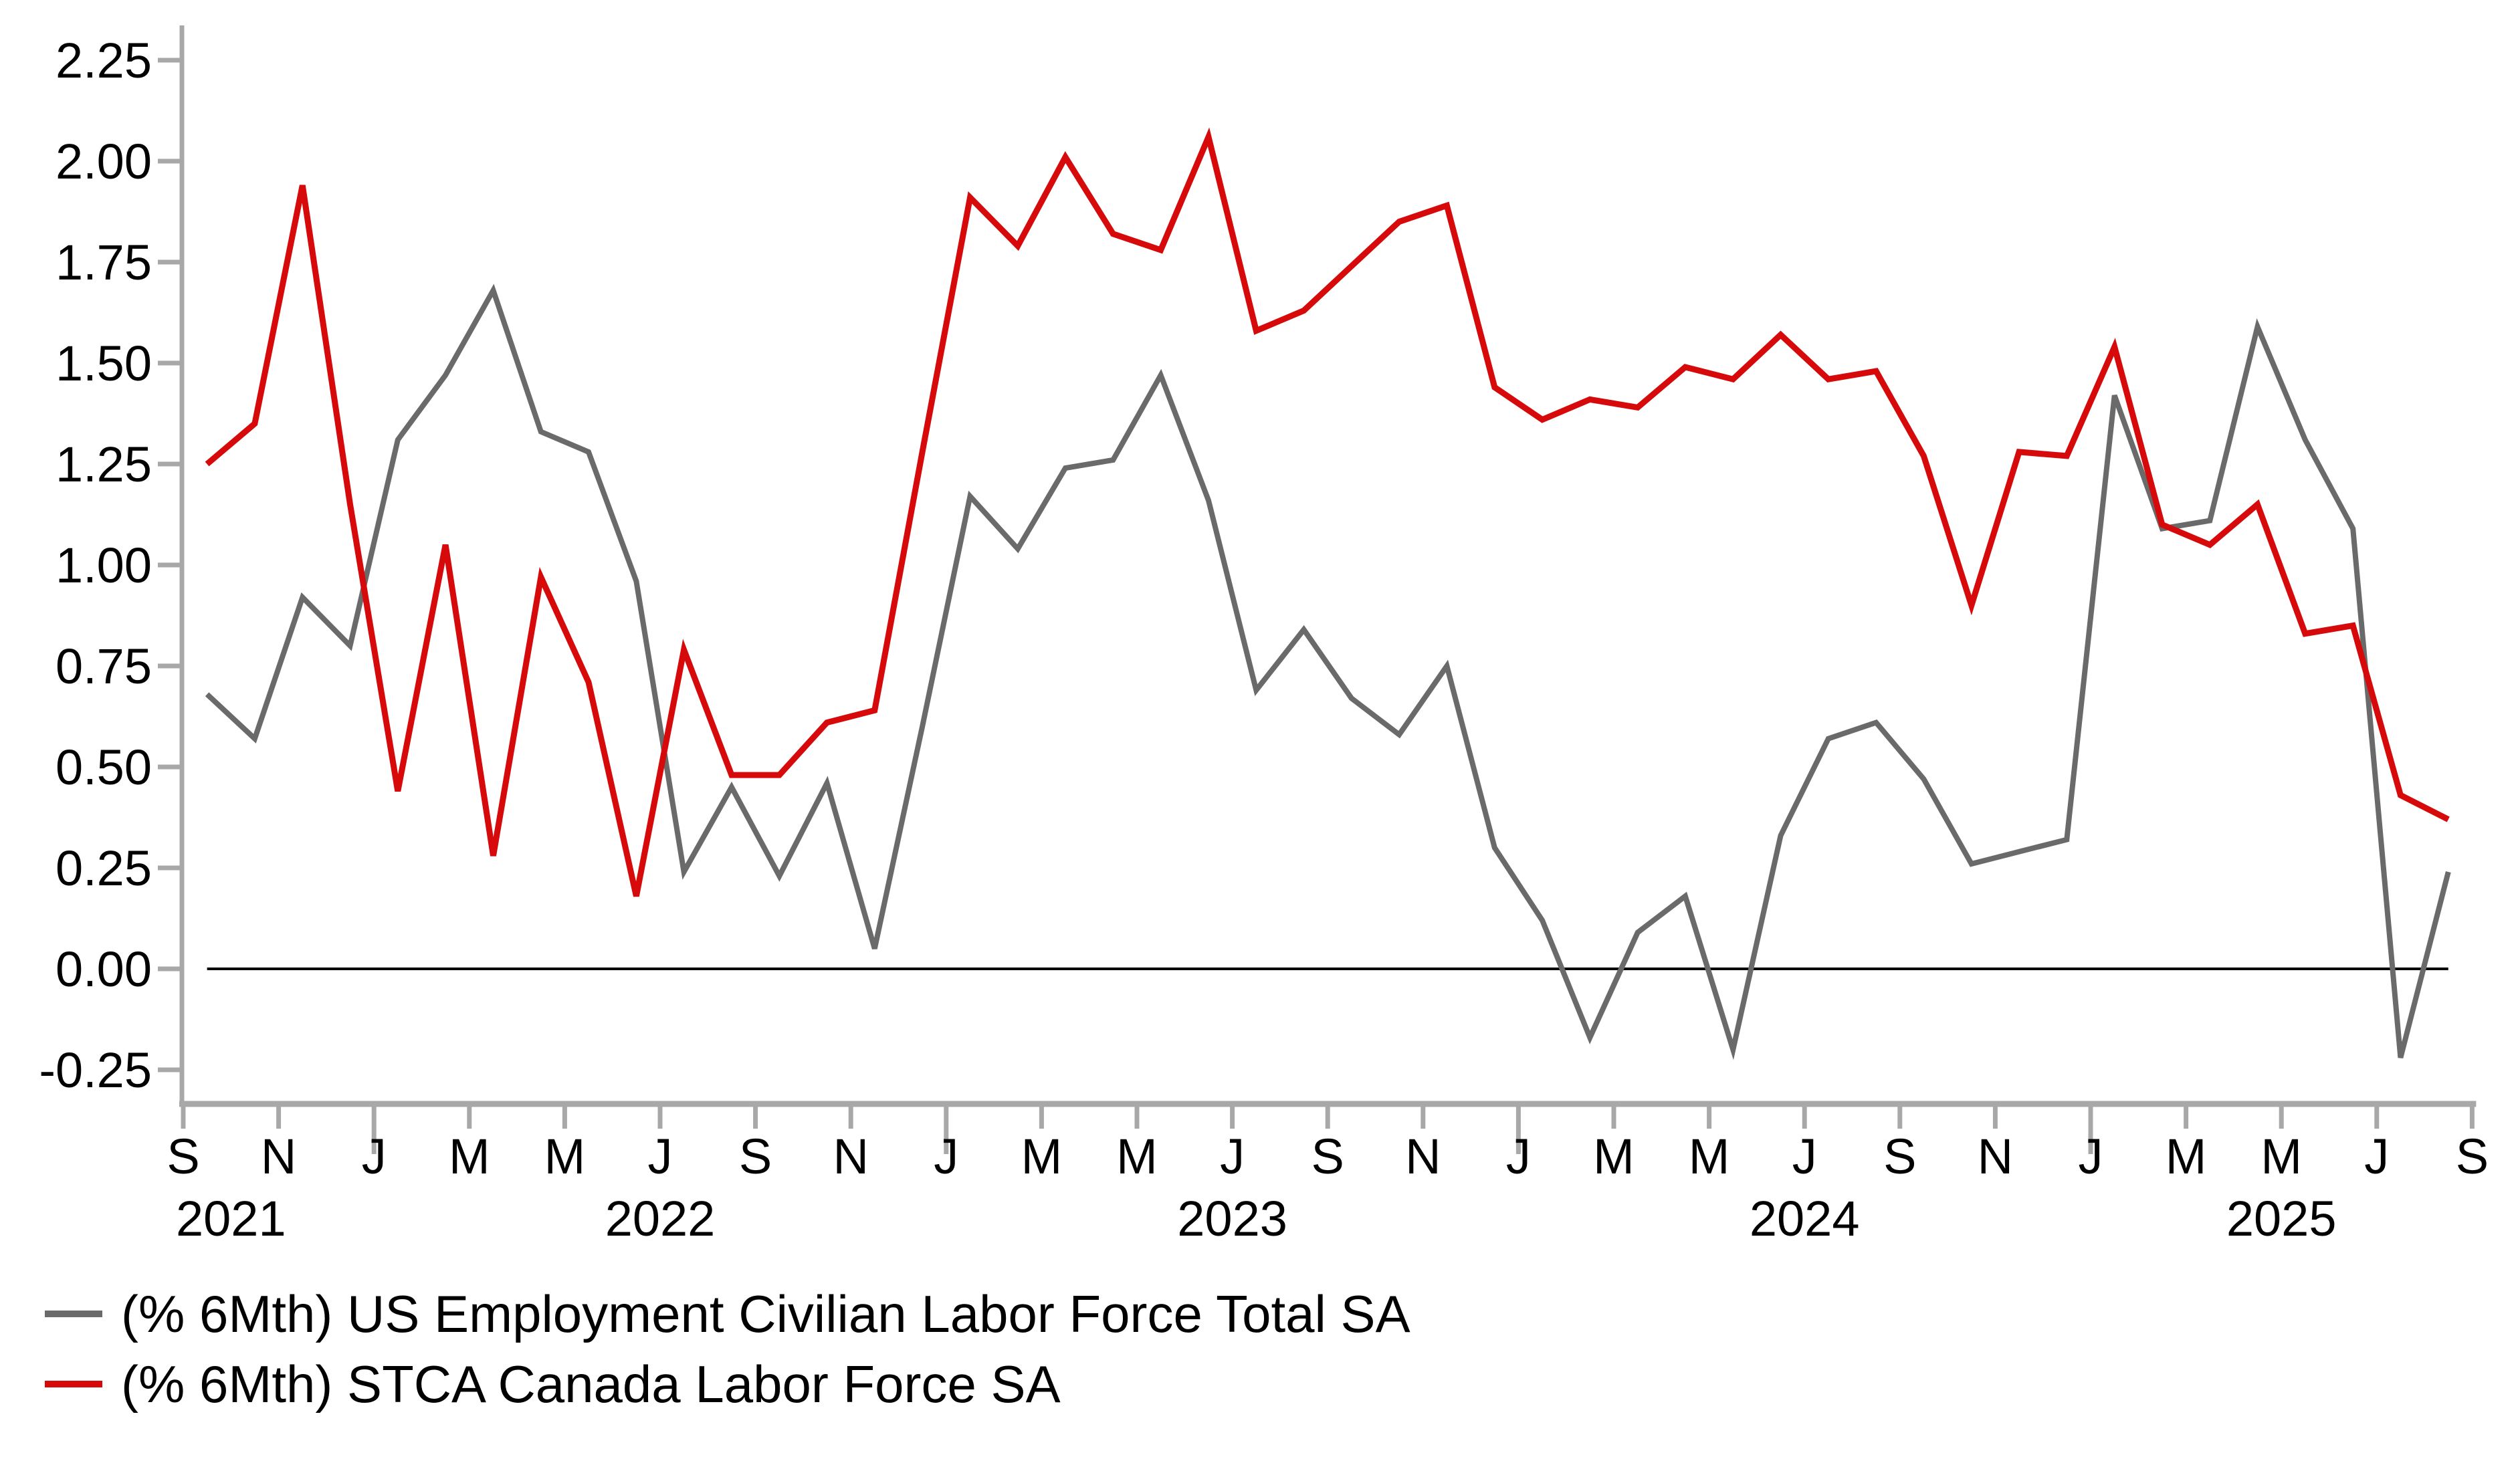 Image resolution: width=2520 pixels, height=1471 pixels. What do you see at coordinates (73, 1384) in the screenshot?
I see `canada-line-swatch` at bounding box center [73, 1384].